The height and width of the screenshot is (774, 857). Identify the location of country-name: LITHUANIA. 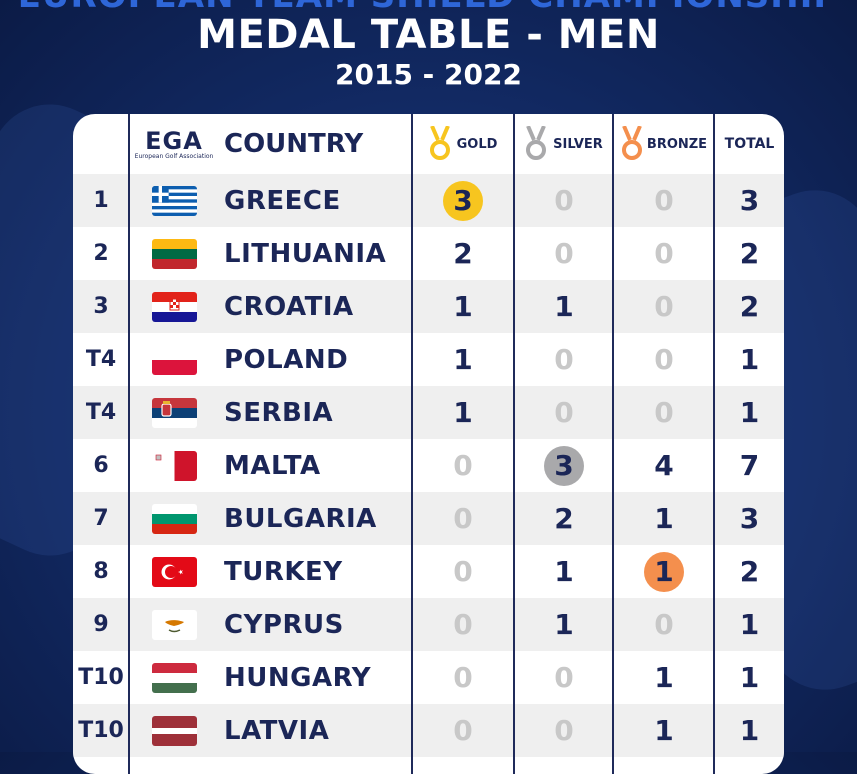
(305, 253).